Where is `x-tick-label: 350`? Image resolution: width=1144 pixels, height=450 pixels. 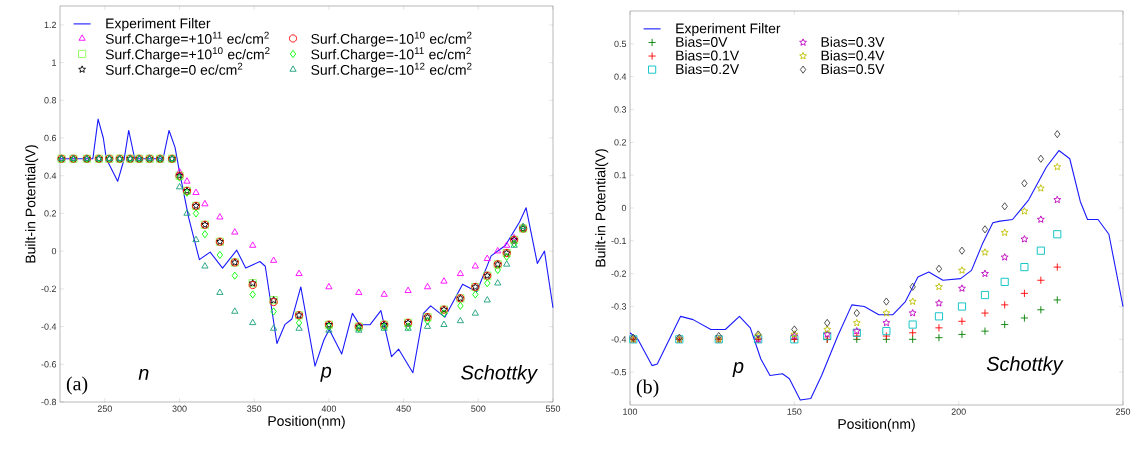 x-tick-label: 350 is located at coordinates (254, 408).